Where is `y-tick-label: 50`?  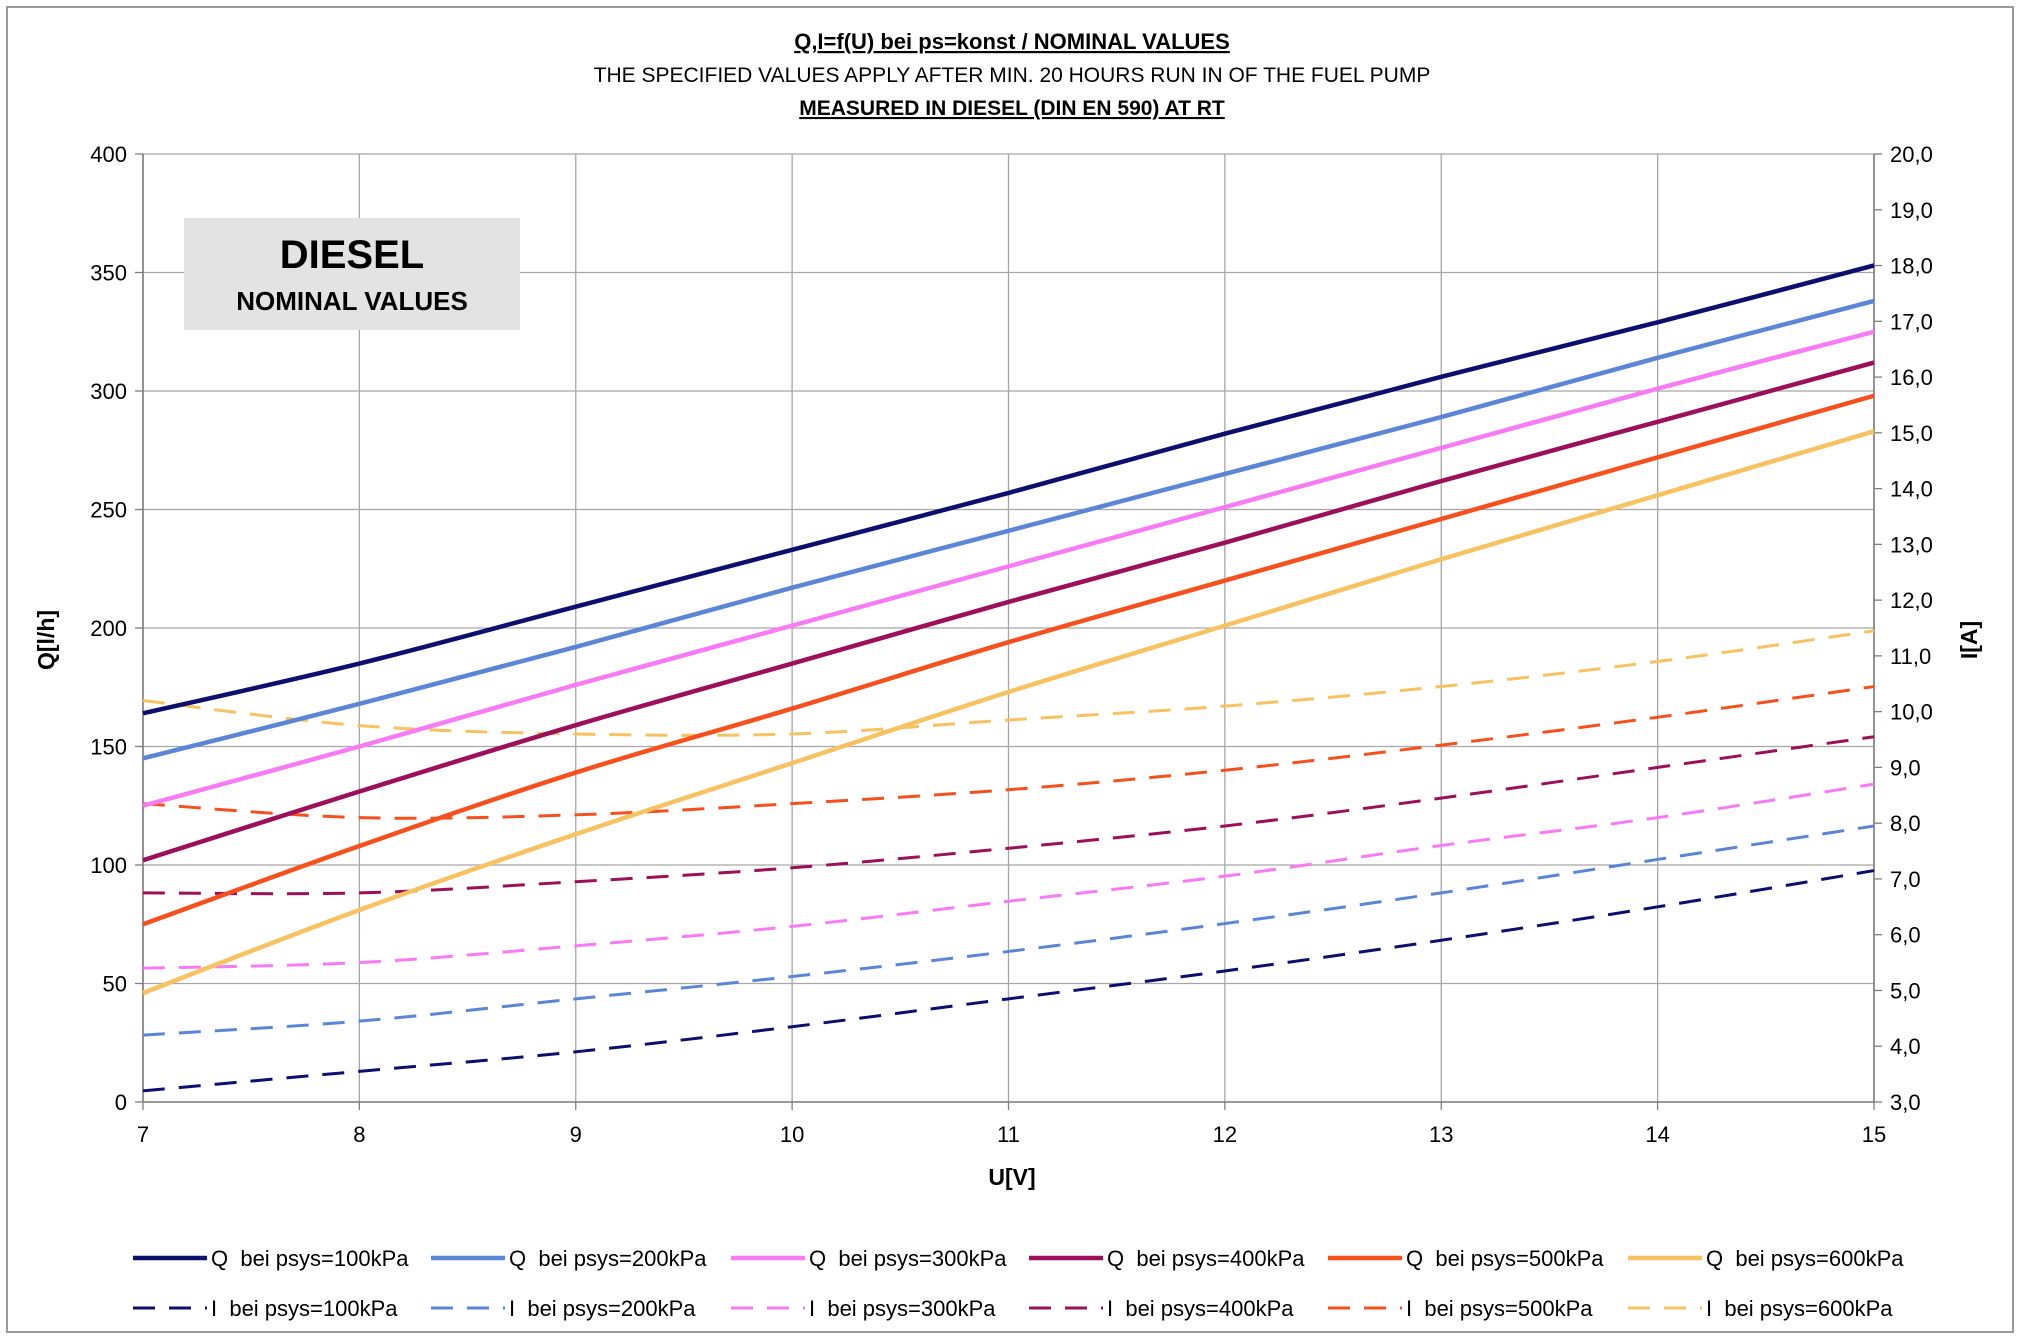
y-tick-label: 50 is located at coordinates (115, 984).